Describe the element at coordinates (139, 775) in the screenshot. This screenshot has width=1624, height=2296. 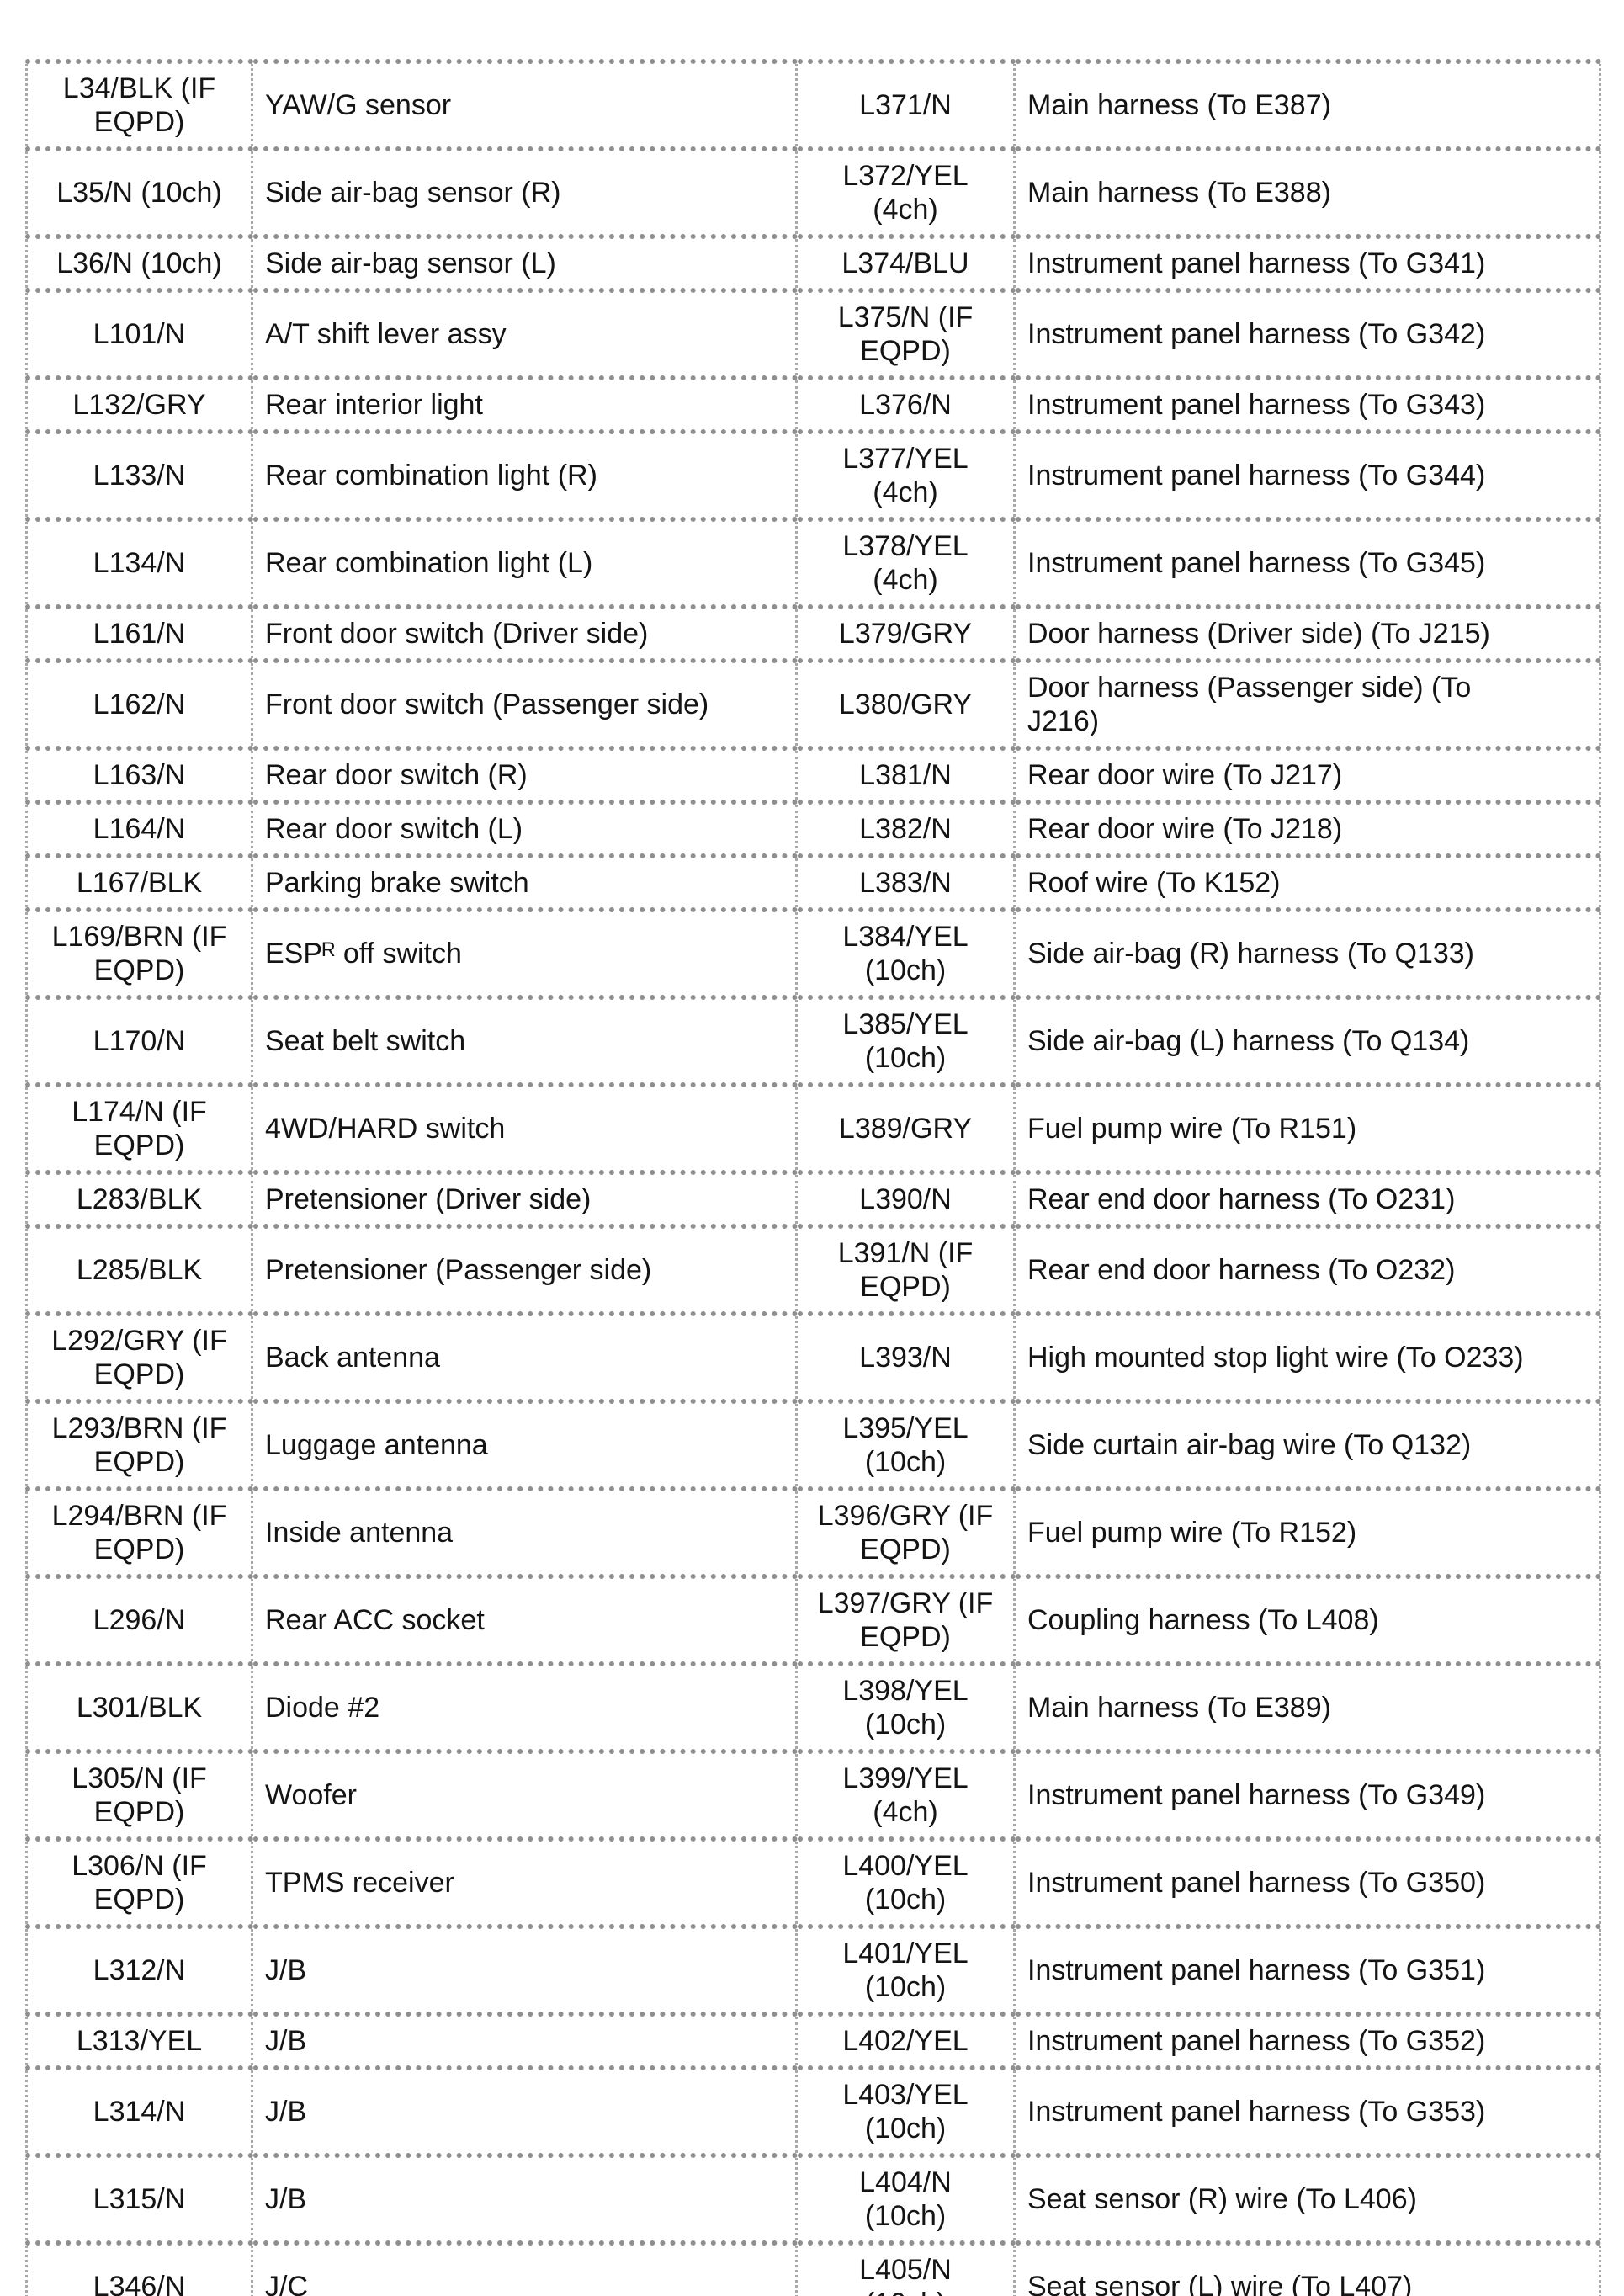
I see `connector-code-cell: L163/N` at that location.